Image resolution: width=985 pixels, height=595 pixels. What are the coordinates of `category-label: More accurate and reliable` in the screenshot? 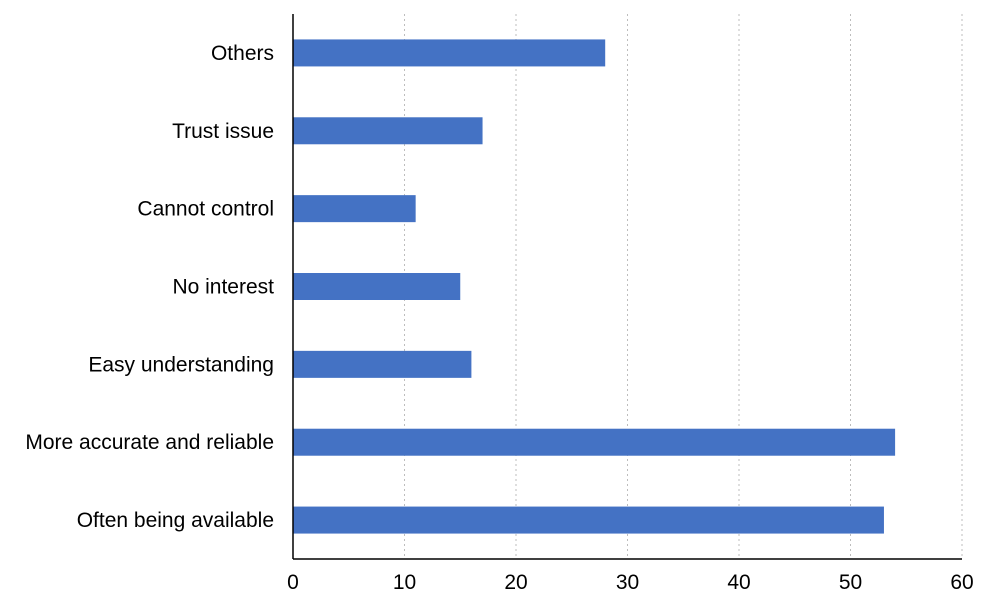 It's located at (149, 442).